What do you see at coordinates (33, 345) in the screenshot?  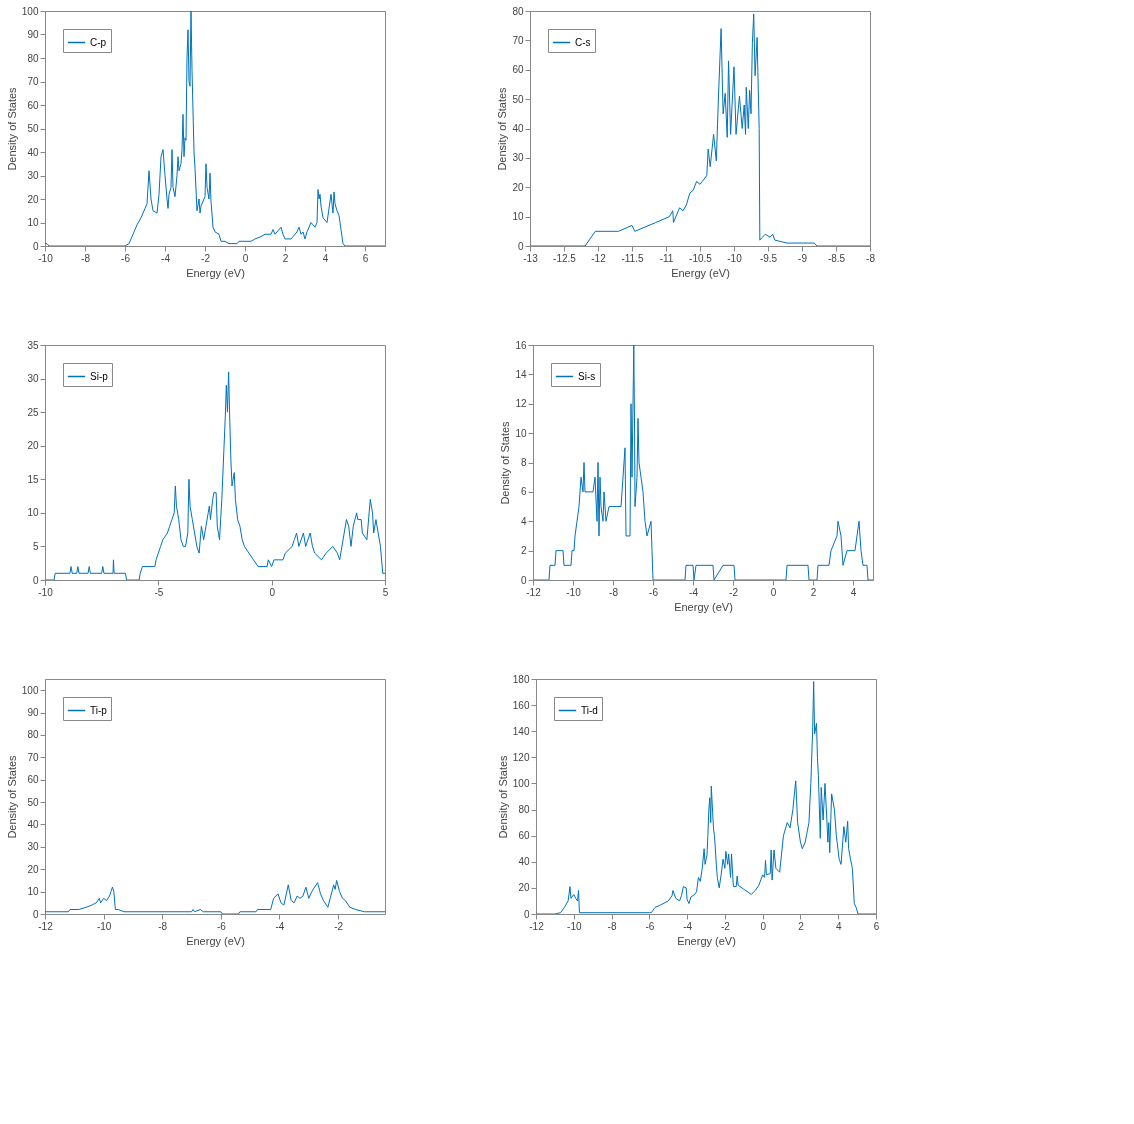 I see `y-tick-label: 35` at bounding box center [33, 345].